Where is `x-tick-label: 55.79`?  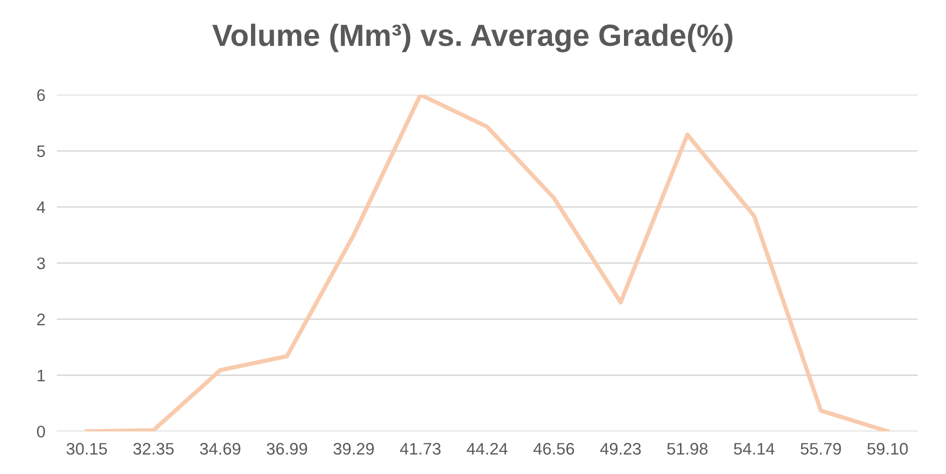 x-tick-label: 55.79 is located at coordinates (820, 448).